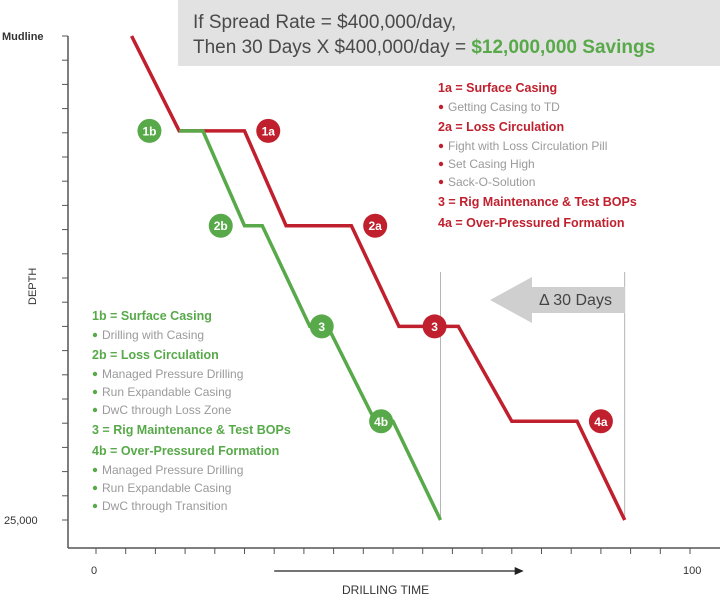  I want to click on x-axis-ticks, so click(393, 551).